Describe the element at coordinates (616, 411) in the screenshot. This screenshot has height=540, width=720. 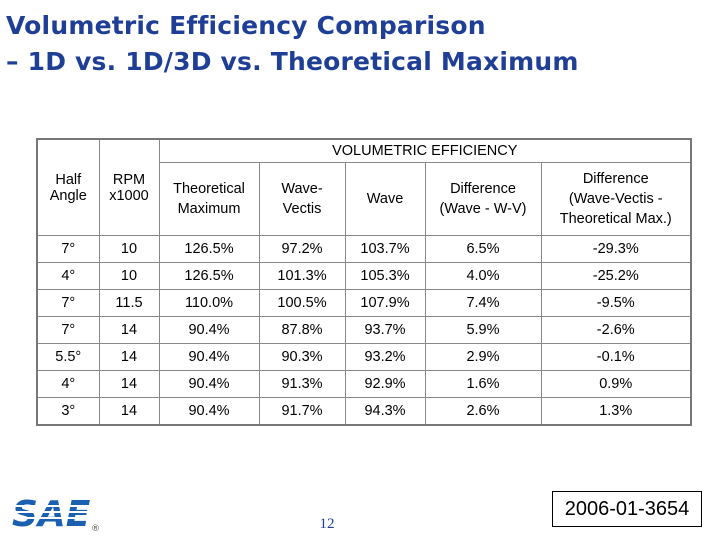
I see `table-cell: 1.3%` at that location.